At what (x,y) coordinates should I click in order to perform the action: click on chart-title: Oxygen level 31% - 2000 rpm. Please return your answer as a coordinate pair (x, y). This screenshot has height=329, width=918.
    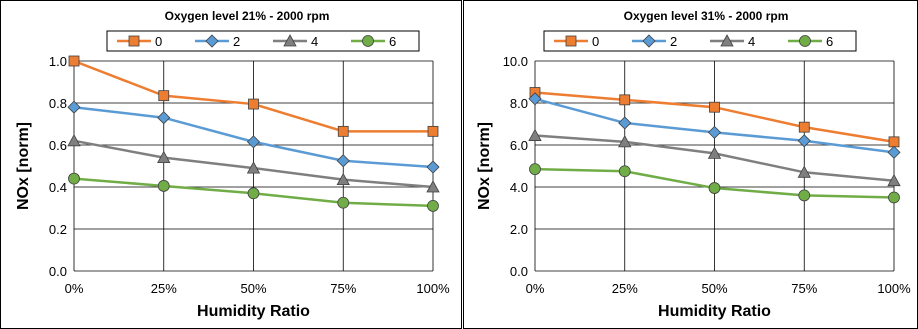
    Looking at the image, I should click on (706, 16).